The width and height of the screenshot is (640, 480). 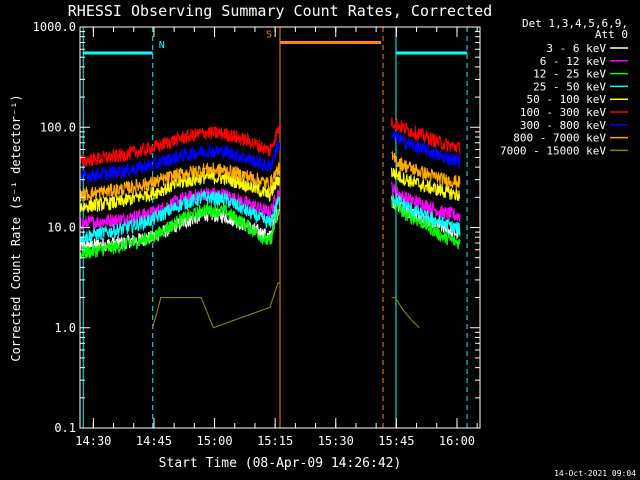 I want to click on x-tick-label-5: 15:30, so click(x=336, y=441).